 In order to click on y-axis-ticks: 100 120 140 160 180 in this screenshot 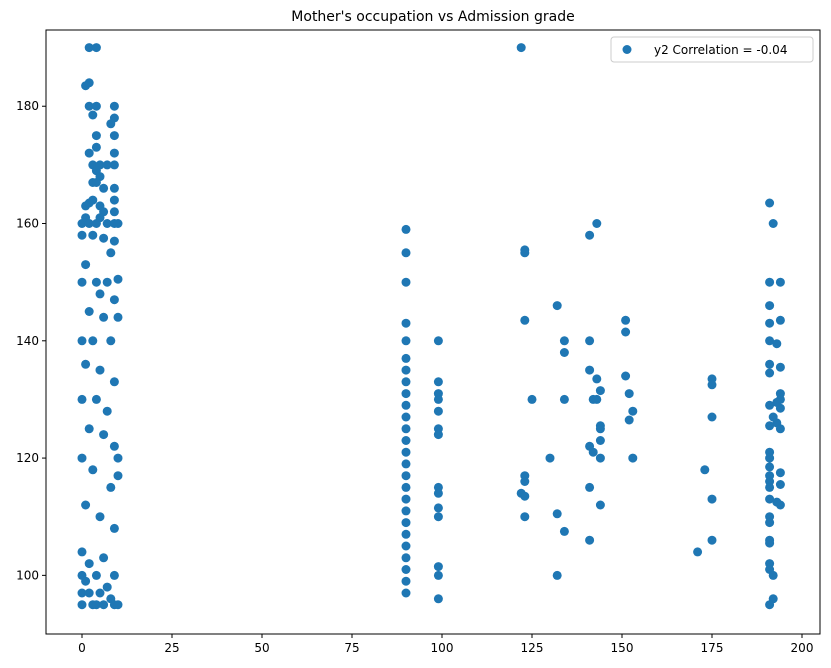, I will do `click(31, 340)`.